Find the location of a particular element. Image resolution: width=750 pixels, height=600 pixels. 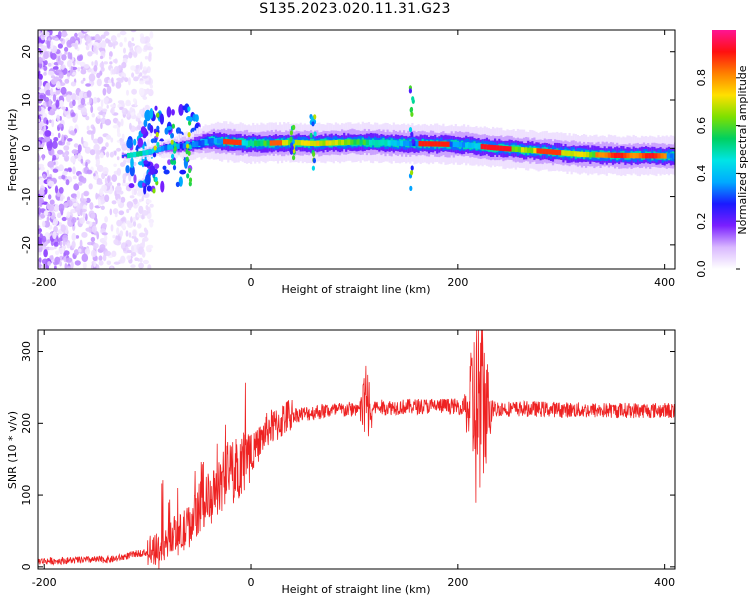

snr-xtick-label: 0 is located at coordinates (251, 582).